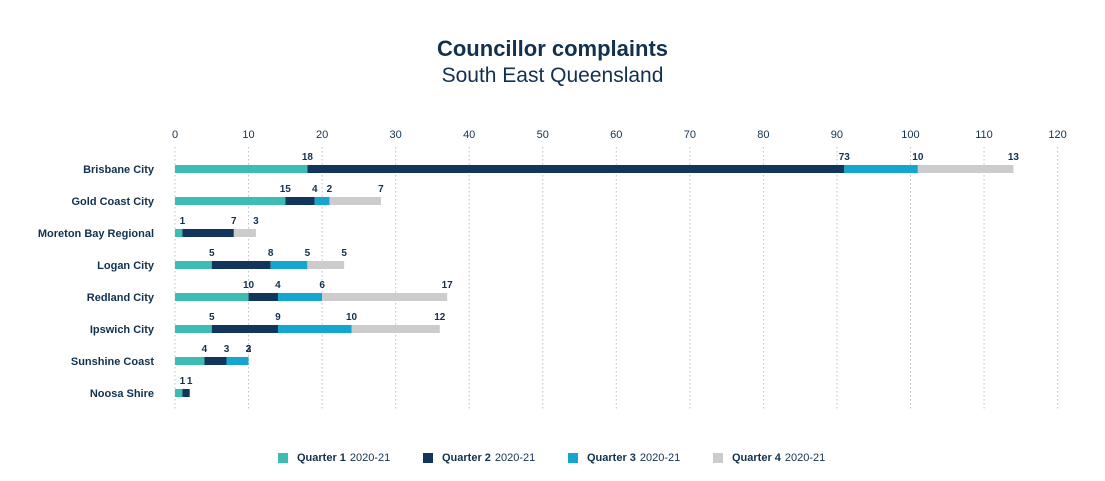  Describe the element at coordinates (112, 362) in the screenshot. I see `category-label: Sunshine Coast` at that location.